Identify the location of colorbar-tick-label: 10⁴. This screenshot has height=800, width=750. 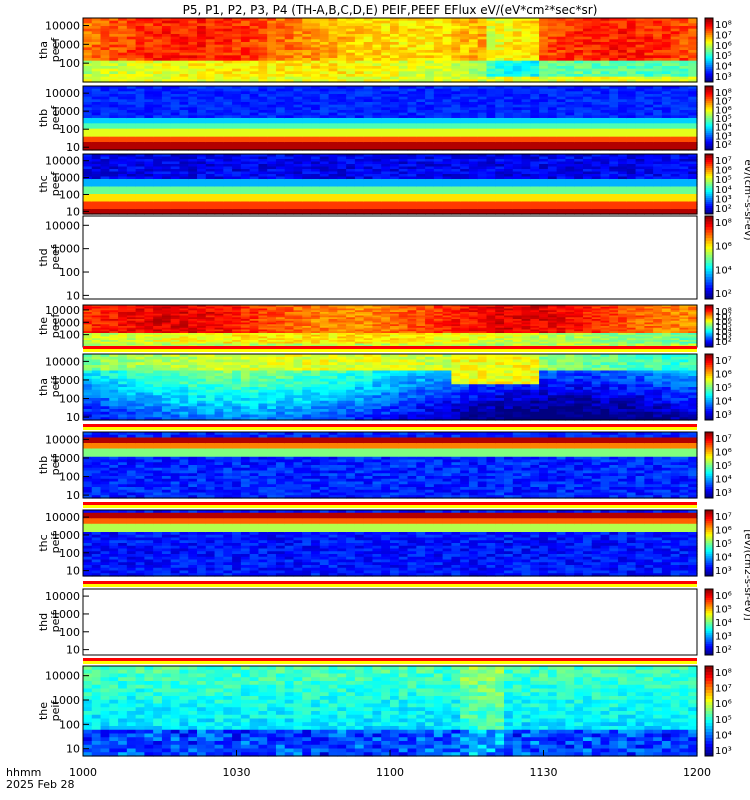
(723, 67).